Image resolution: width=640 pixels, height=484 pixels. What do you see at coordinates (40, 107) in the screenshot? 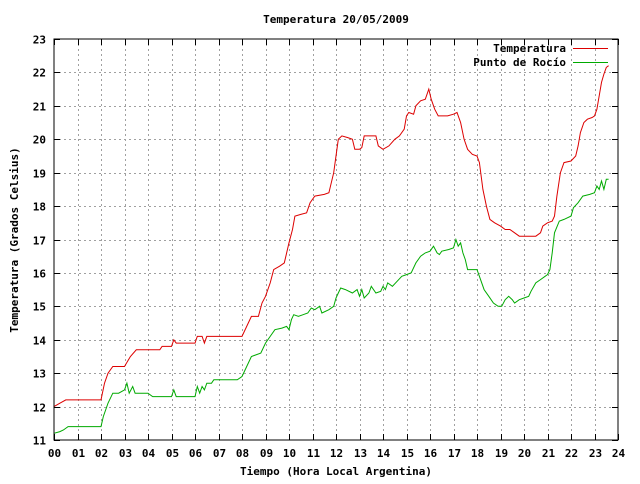
I see `y-tick-label: 21` at bounding box center [40, 107].